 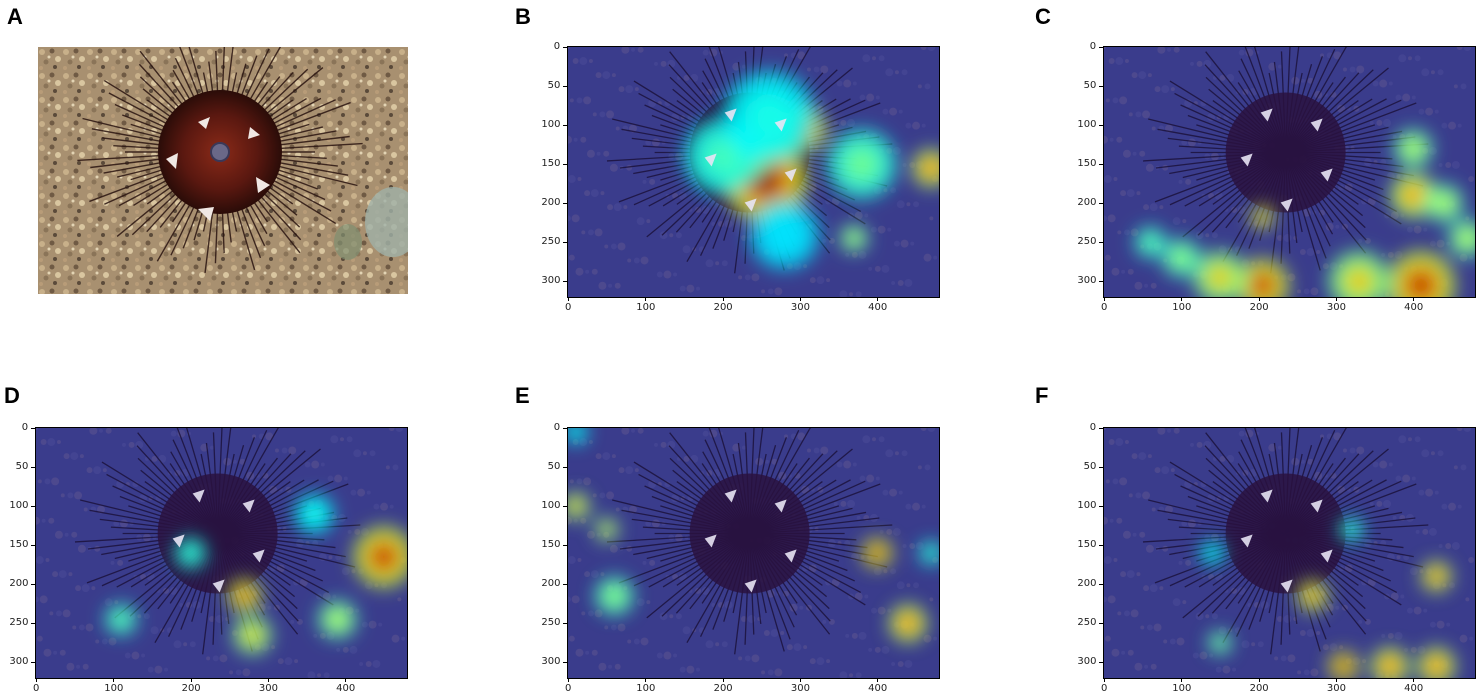 What do you see at coordinates (551, 242) in the screenshot?
I see `y-tick-label: 250` at bounding box center [551, 242].